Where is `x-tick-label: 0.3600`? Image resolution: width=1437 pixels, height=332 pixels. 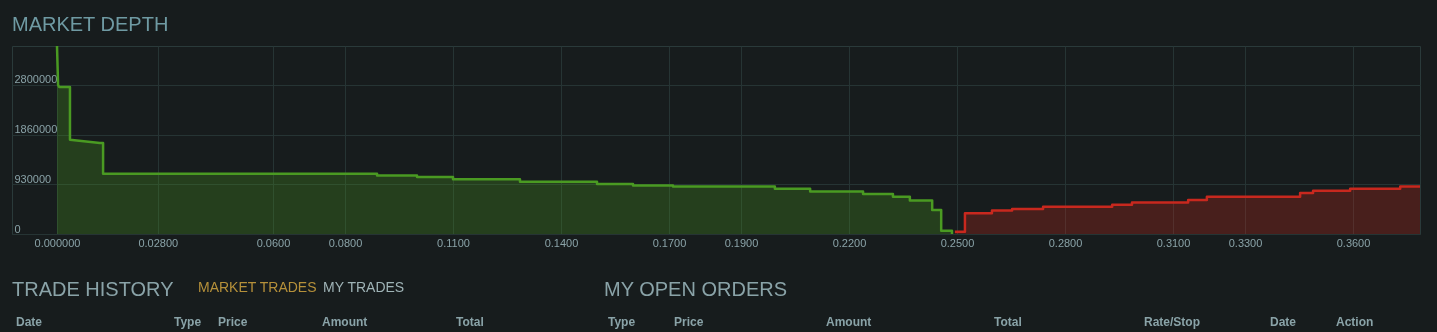
x-tick-label: 0.3600 is located at coordinates (1353, 242).